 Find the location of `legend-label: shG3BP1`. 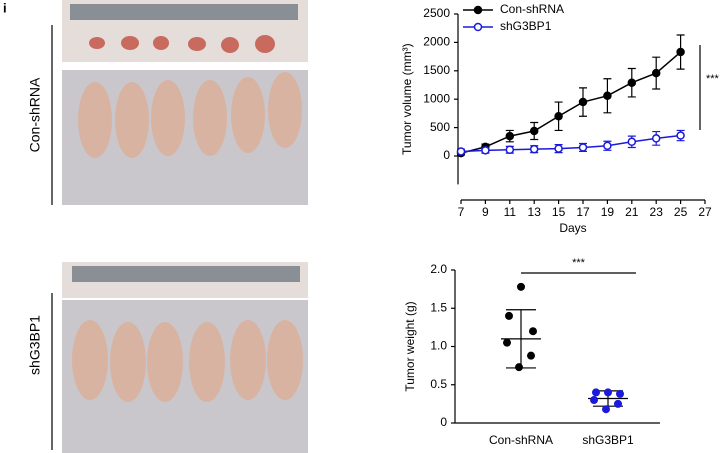

legend-label: shG3BP1 is located at coordinates (526, 26).